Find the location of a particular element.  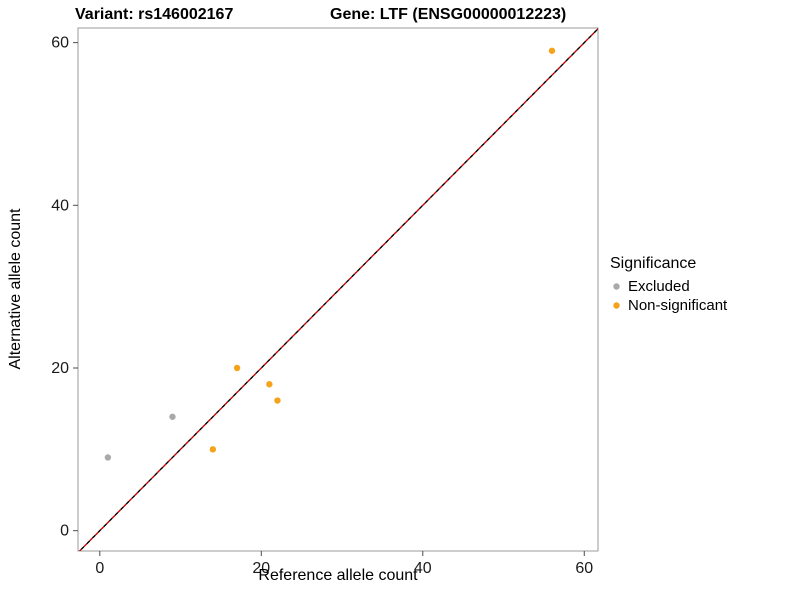

legend-item-non-significant: Non-significant is located at coordinates (668, 305).